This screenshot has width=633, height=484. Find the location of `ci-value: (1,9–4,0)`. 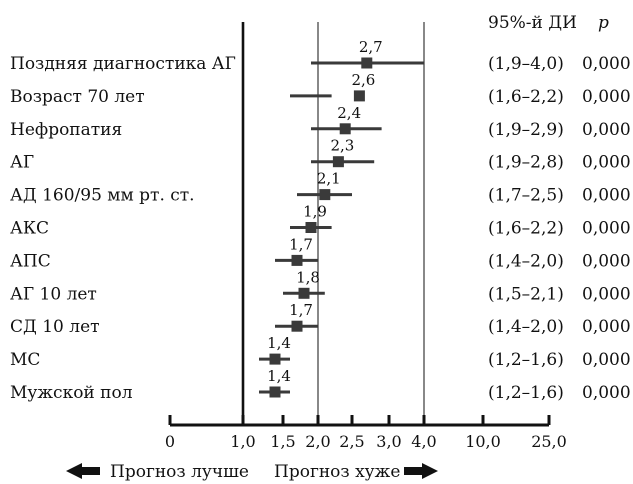

ci-value: (1,9–4,0) is located at coordinates (526, 64).